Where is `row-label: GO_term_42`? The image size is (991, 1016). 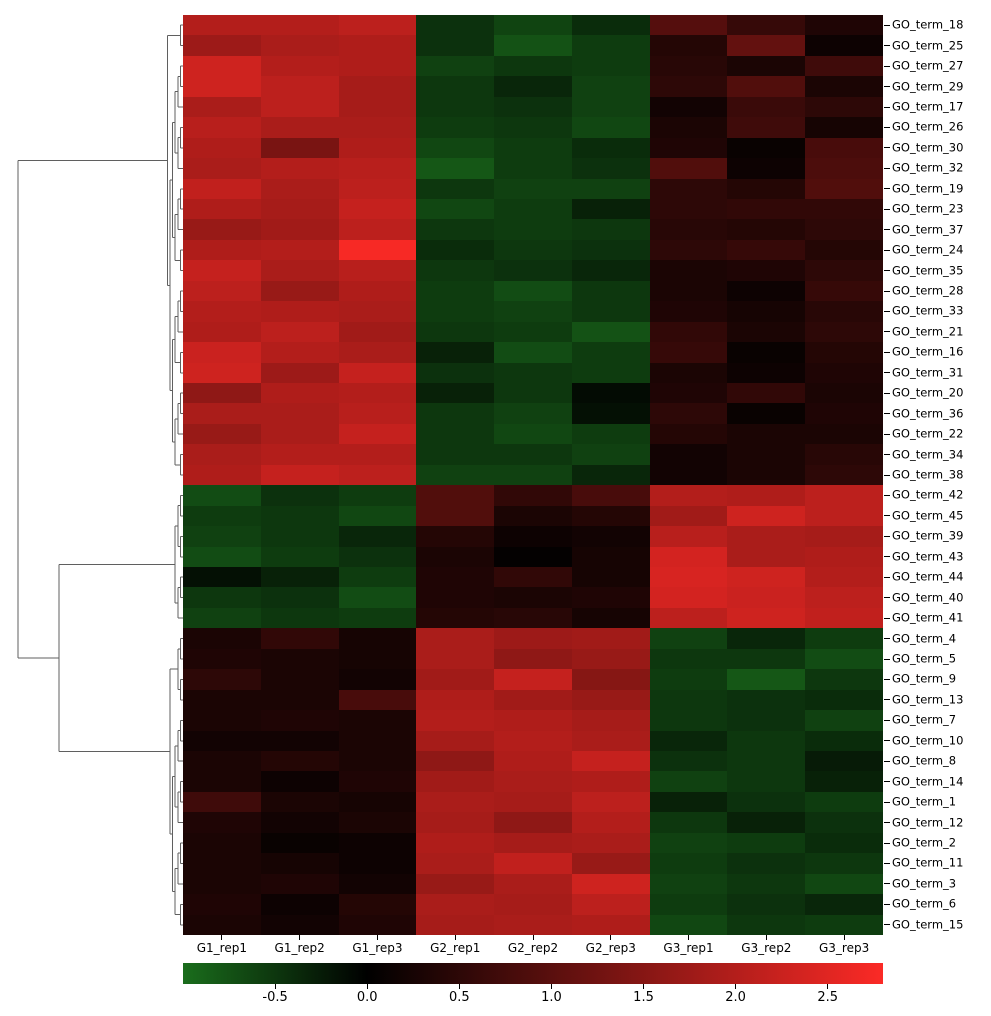
row-label: GO_term_42 is located at coordinates (928, 494).